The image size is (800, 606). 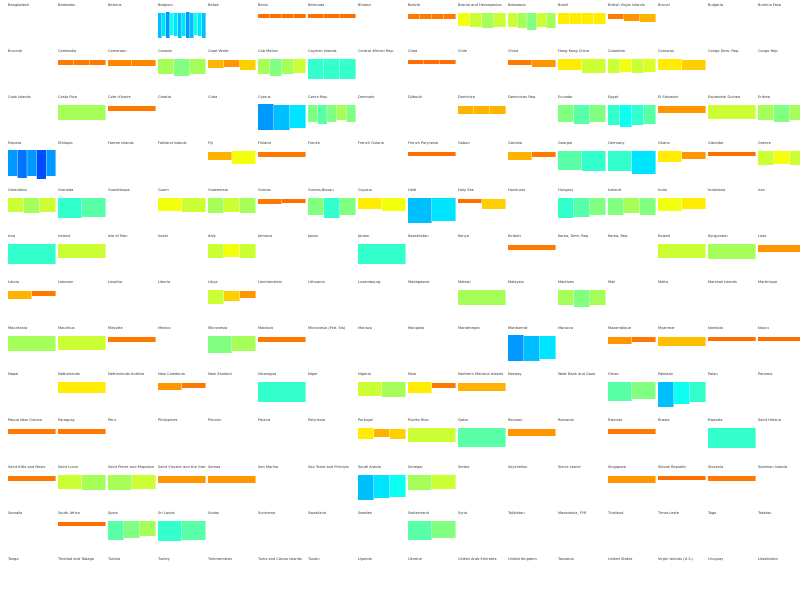 What do you see at coordinates (232, 442) in the screenshot?
I see `panel: Pitcairn` at bounding box center [232, 442].